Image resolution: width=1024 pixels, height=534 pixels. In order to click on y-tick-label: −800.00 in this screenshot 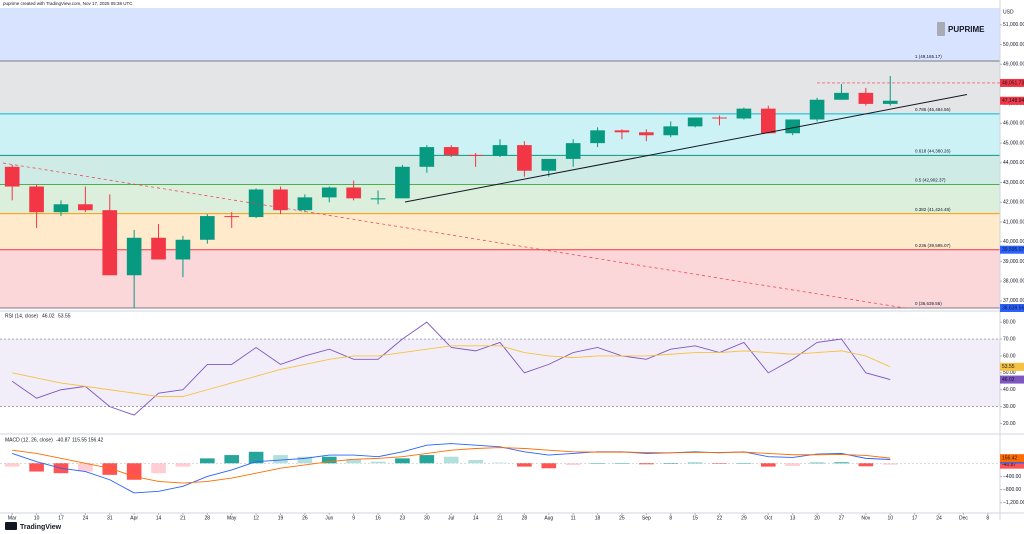, I will do `click(1012, 490)`.